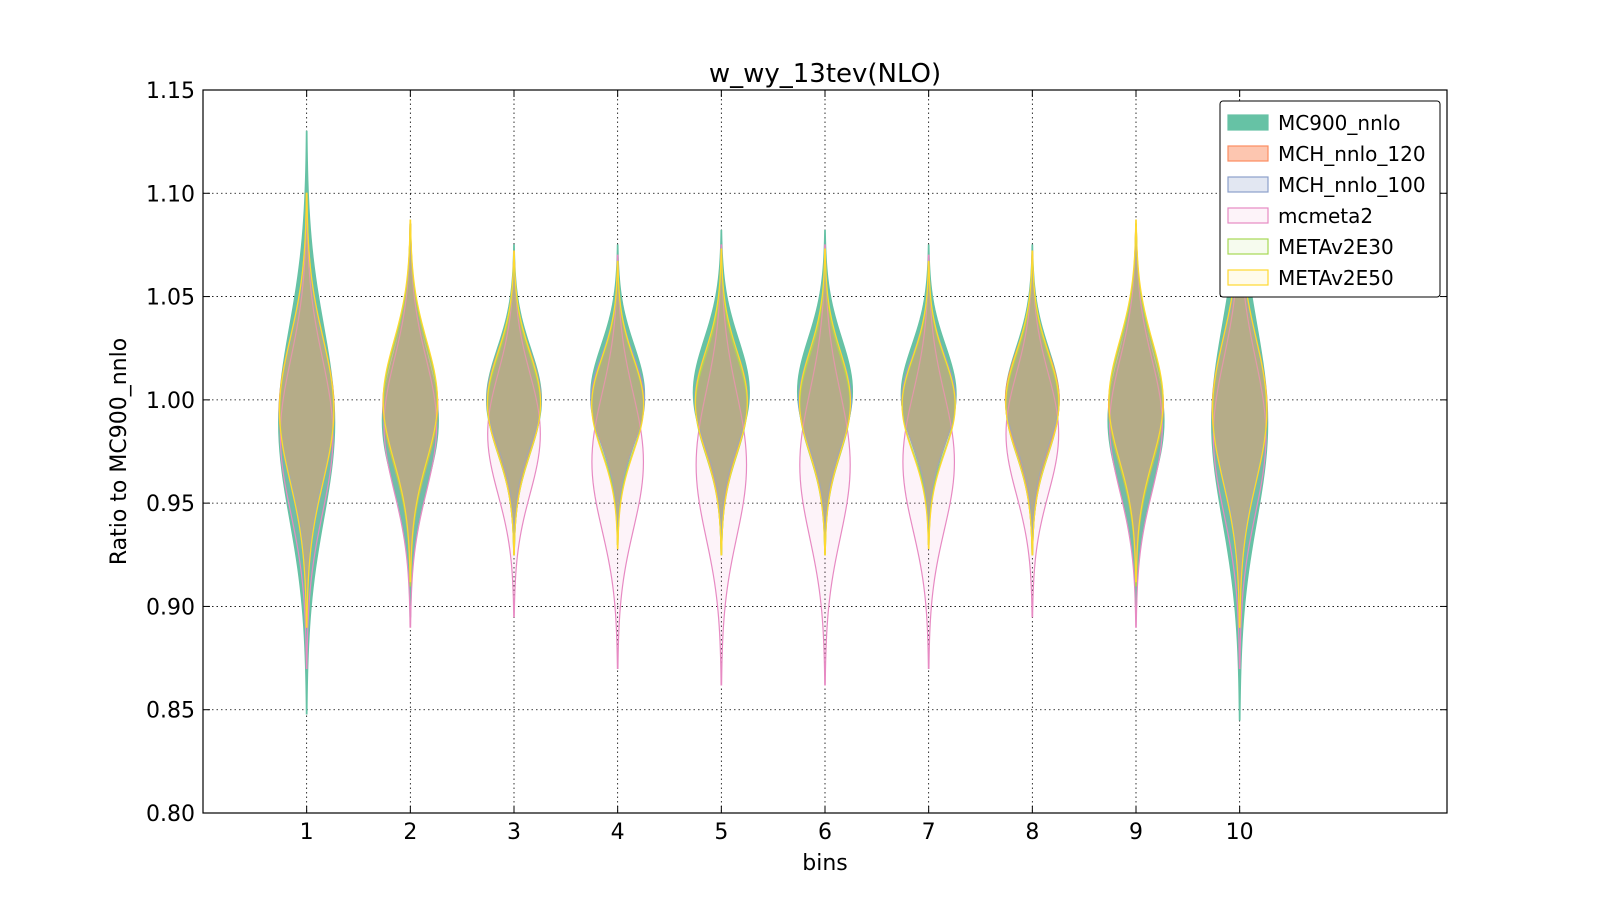 This screenshot has height=900, width=1600. Describe the element at coordinates (929, 832) in the screenshot. I see `x-tick-label: 7` at that location.